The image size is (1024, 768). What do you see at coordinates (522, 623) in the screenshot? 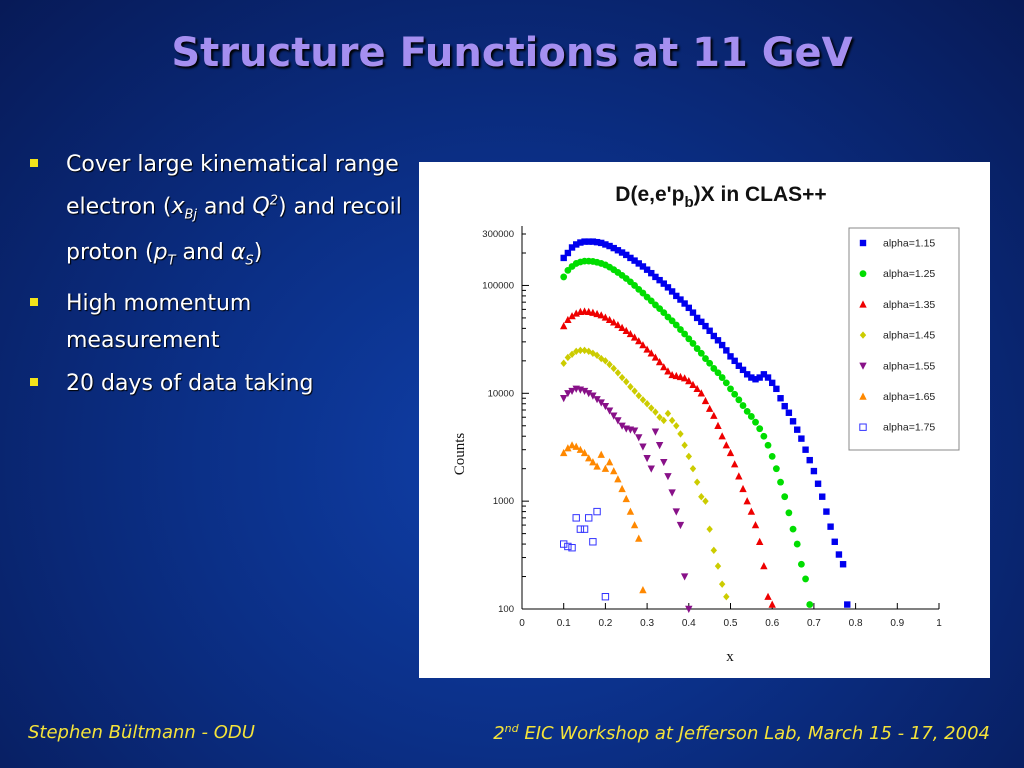
I see `x-tick-label: 0` at bounding box center [522, 623].